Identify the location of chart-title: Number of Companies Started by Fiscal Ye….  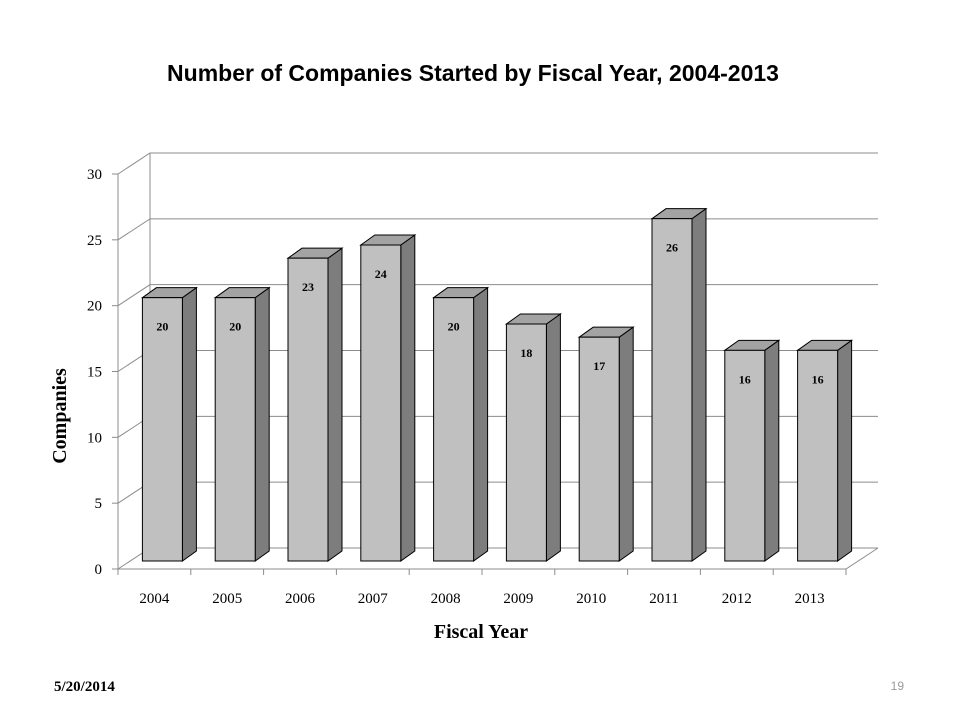
(473, 73).